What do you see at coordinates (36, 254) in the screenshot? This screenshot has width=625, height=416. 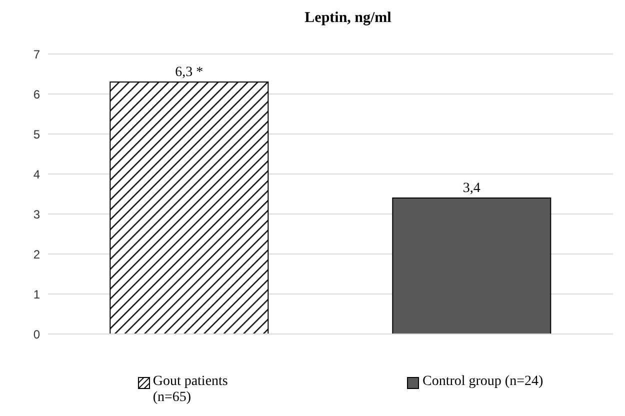 I see `y-tick-label: 2` at bounding box center [36, 254].